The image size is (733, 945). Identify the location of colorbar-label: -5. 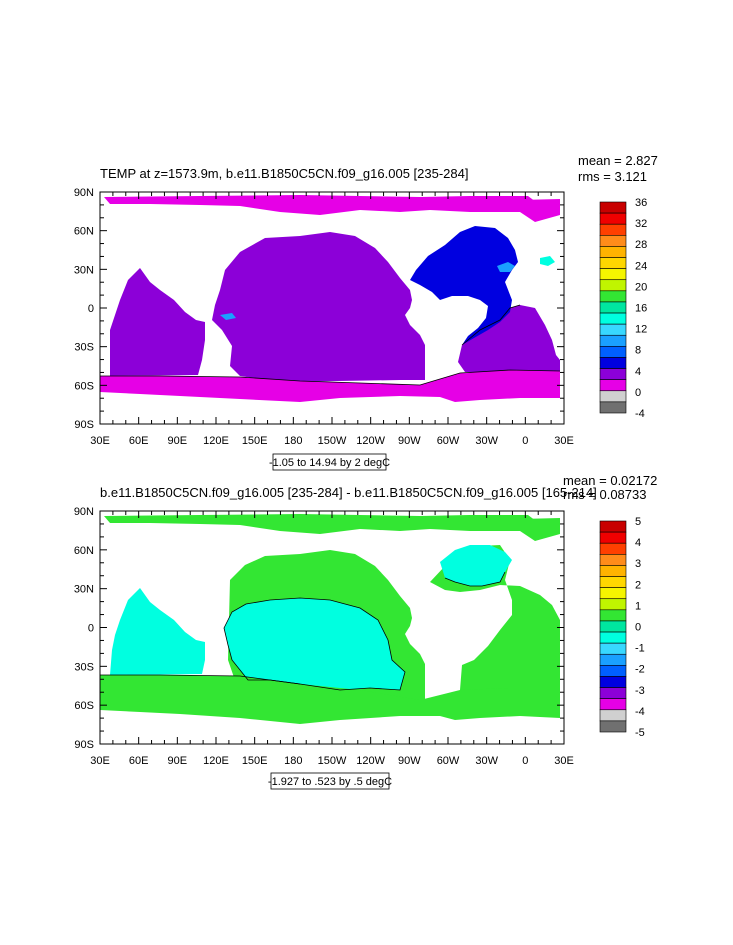
(640, 733).